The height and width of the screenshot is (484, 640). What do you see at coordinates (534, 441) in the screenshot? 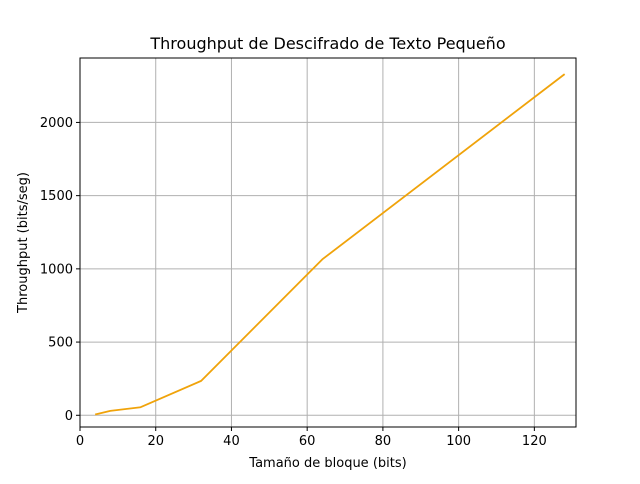
I see `x-tick-label: 120` at bounding box center [534, 441].